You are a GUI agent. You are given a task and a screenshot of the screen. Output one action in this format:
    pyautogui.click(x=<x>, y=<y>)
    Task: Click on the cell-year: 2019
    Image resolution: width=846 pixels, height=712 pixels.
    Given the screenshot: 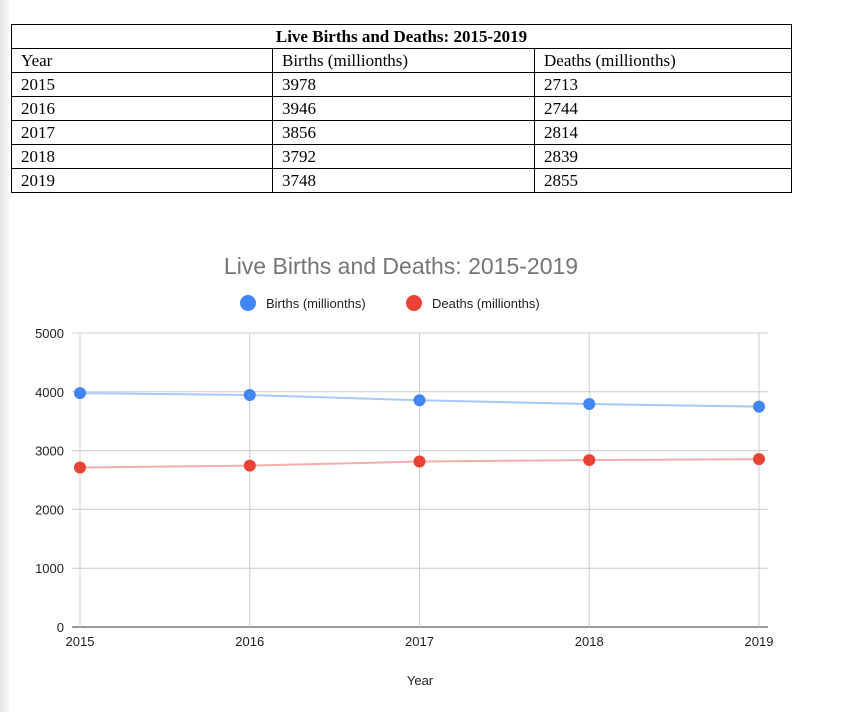 What is the action you would take?
    pyautogui.click(x=142, y=180)
    